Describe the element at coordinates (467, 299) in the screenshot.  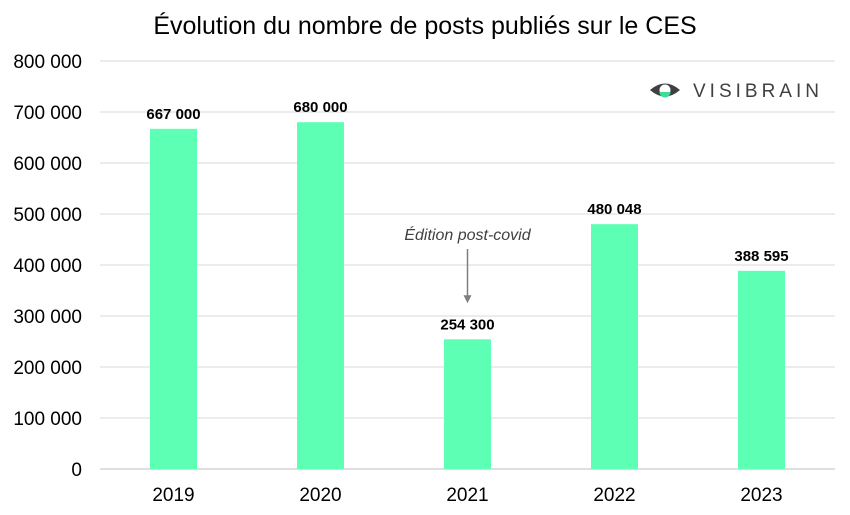
I see `annotation-arrow-head` at that location.